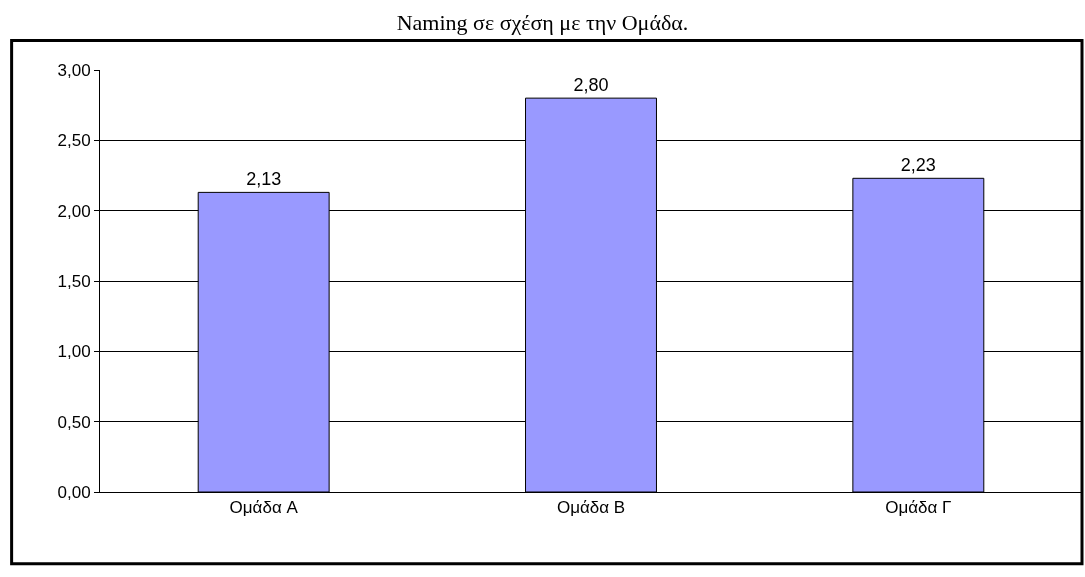 This screenshot has width=1085, height=577. I want to click on y-tick-label: 2,00, so click(74, 211).